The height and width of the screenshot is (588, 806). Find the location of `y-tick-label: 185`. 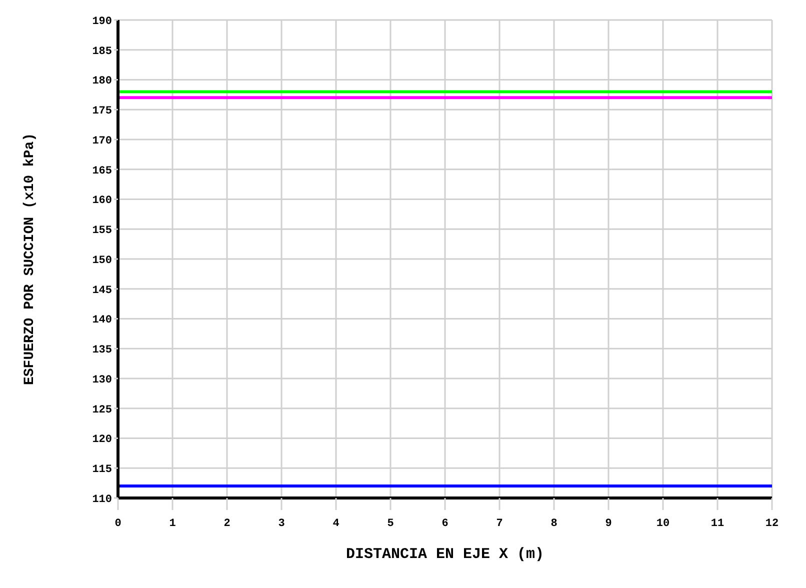

y-tick-label: 185 is located at coordinates (102, 52).